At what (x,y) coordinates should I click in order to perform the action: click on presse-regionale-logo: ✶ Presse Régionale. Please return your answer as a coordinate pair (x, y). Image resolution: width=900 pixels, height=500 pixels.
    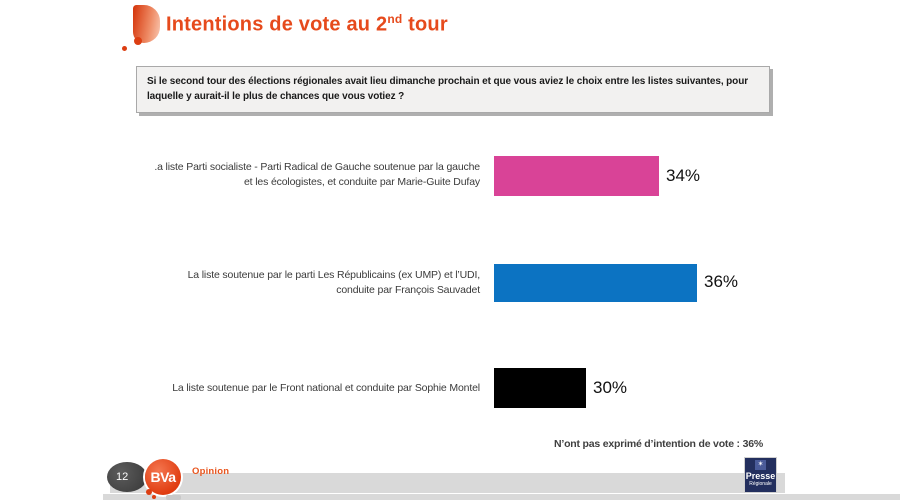
    Looking at the image, I should click on (760, 475).